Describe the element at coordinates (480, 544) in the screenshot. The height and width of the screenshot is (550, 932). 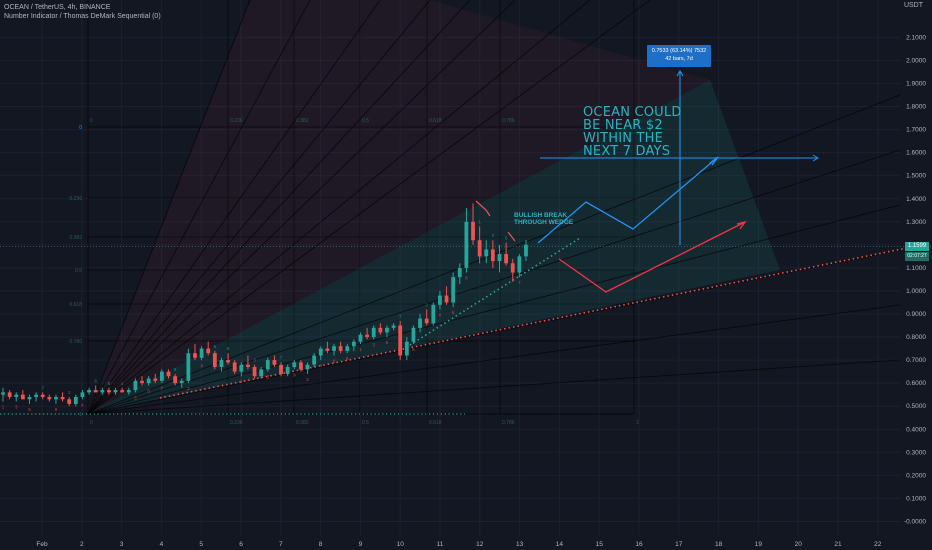
I see `time-tick-label: 12` at that location.